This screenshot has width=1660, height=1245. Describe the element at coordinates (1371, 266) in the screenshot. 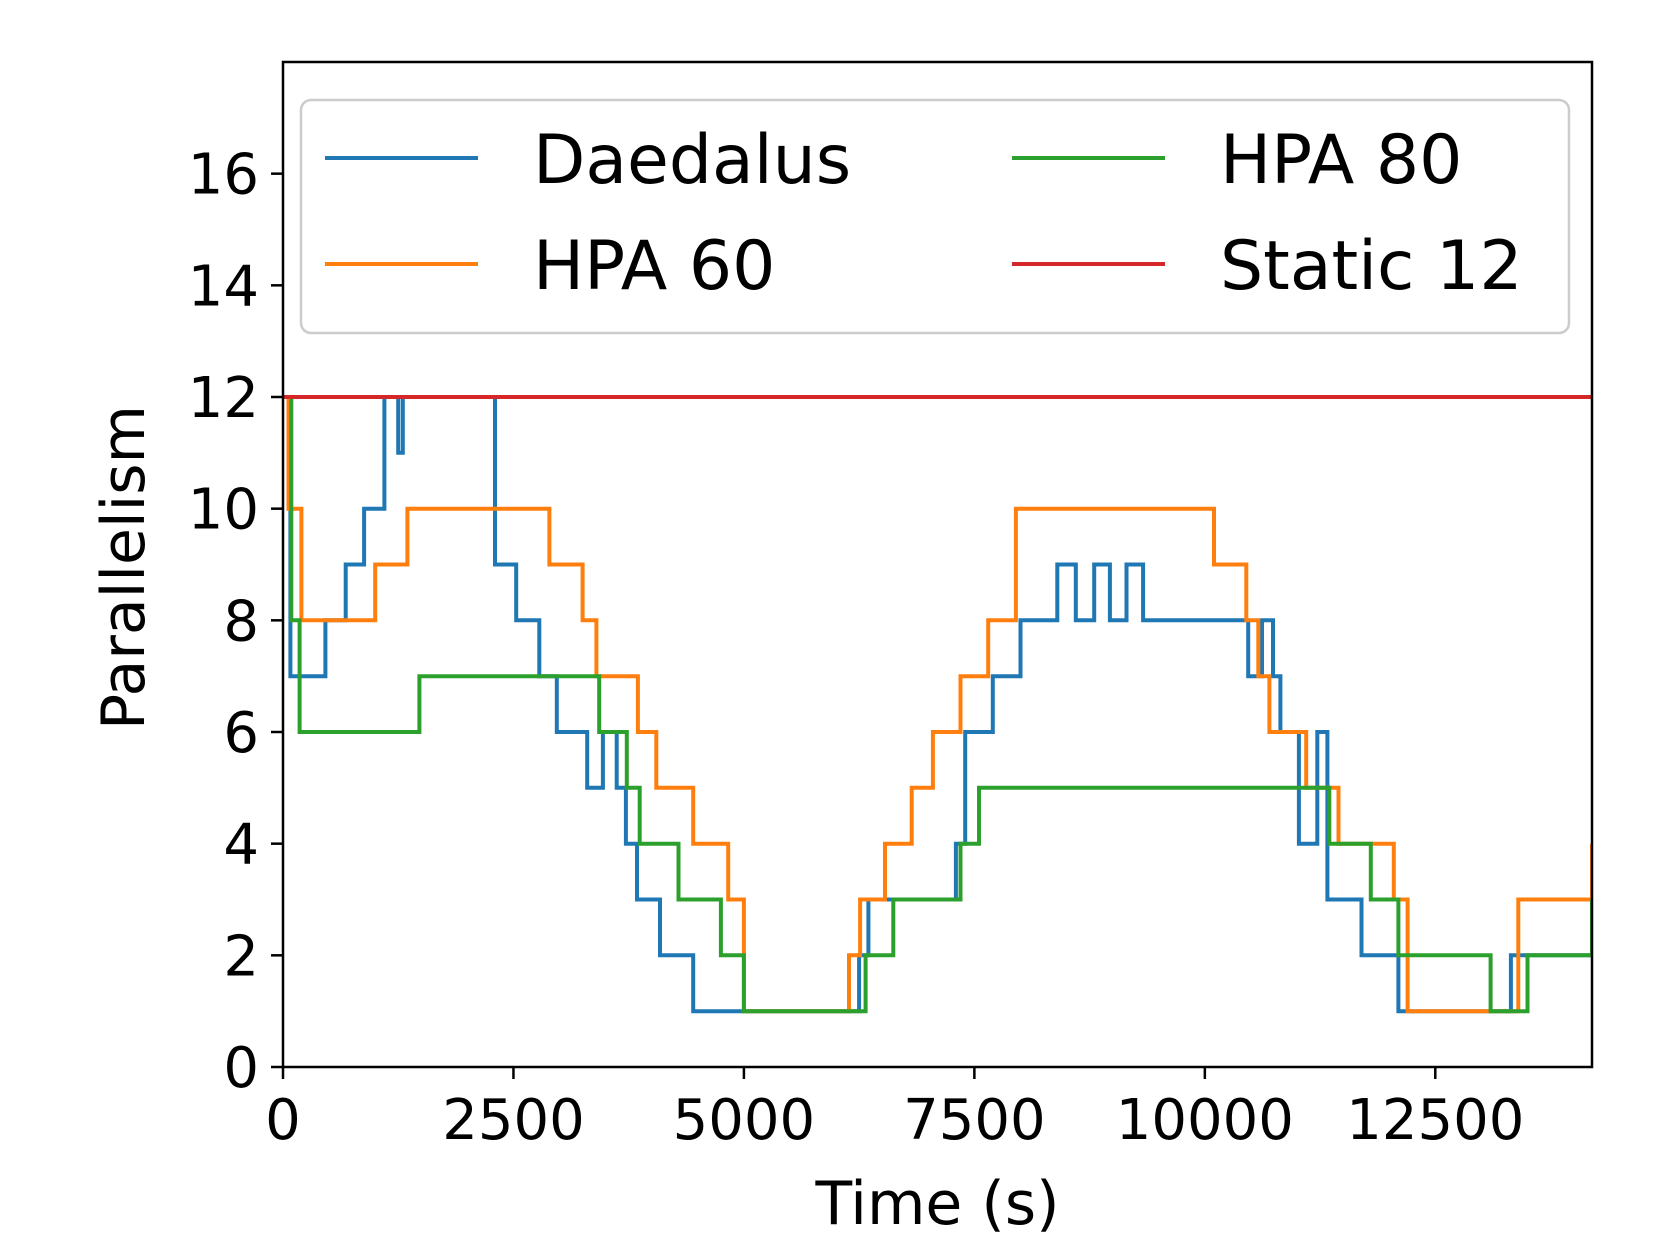

I see `legend-label-static-12: Static 12` at that location.